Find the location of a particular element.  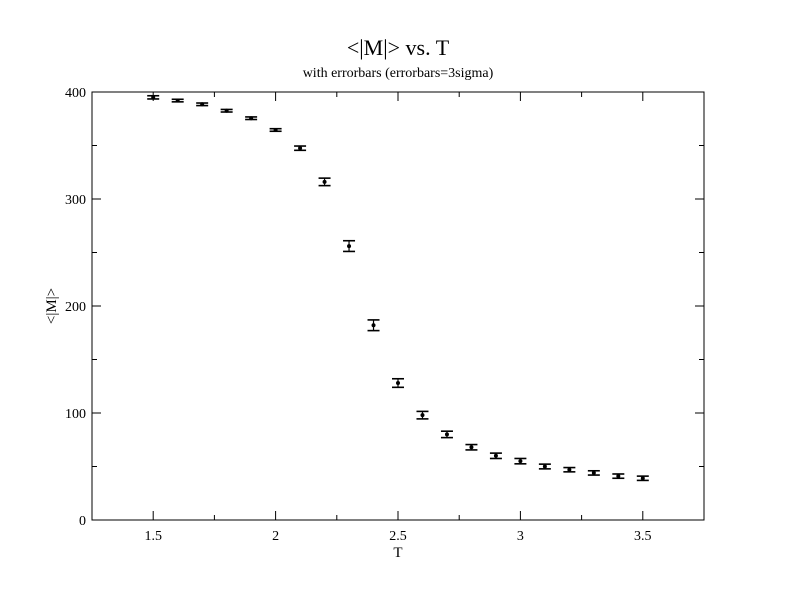

x-tick-label: 2.5 is located at coordinates (398, 536).